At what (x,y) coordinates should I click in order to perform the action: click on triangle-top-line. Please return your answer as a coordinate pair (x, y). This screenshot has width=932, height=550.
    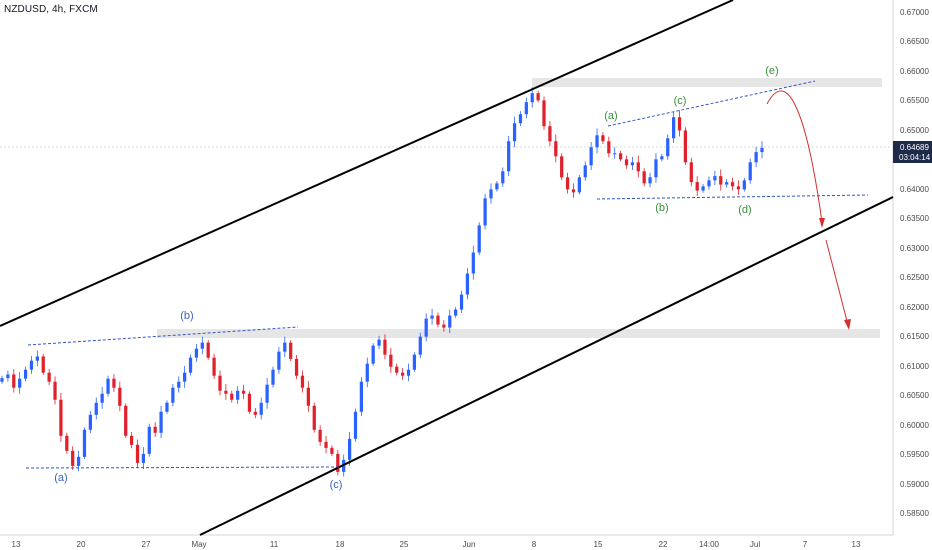
    Looking at the image, I should click on (711, 103).